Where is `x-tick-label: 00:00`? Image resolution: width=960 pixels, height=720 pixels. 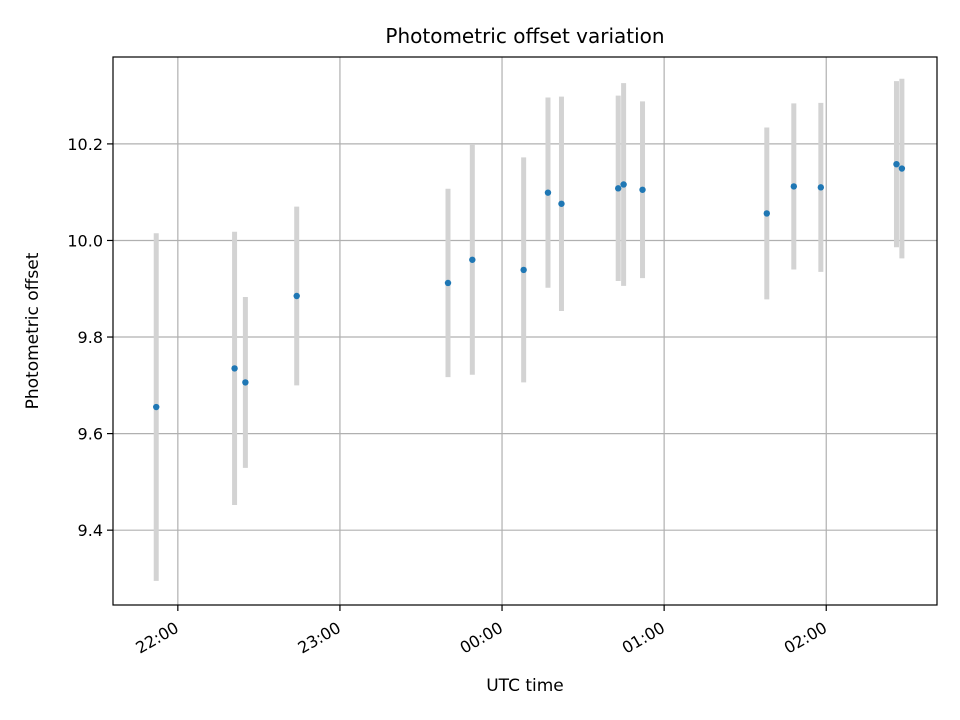
x-tick-label: 00:00 is located at coordinates (481, 638).